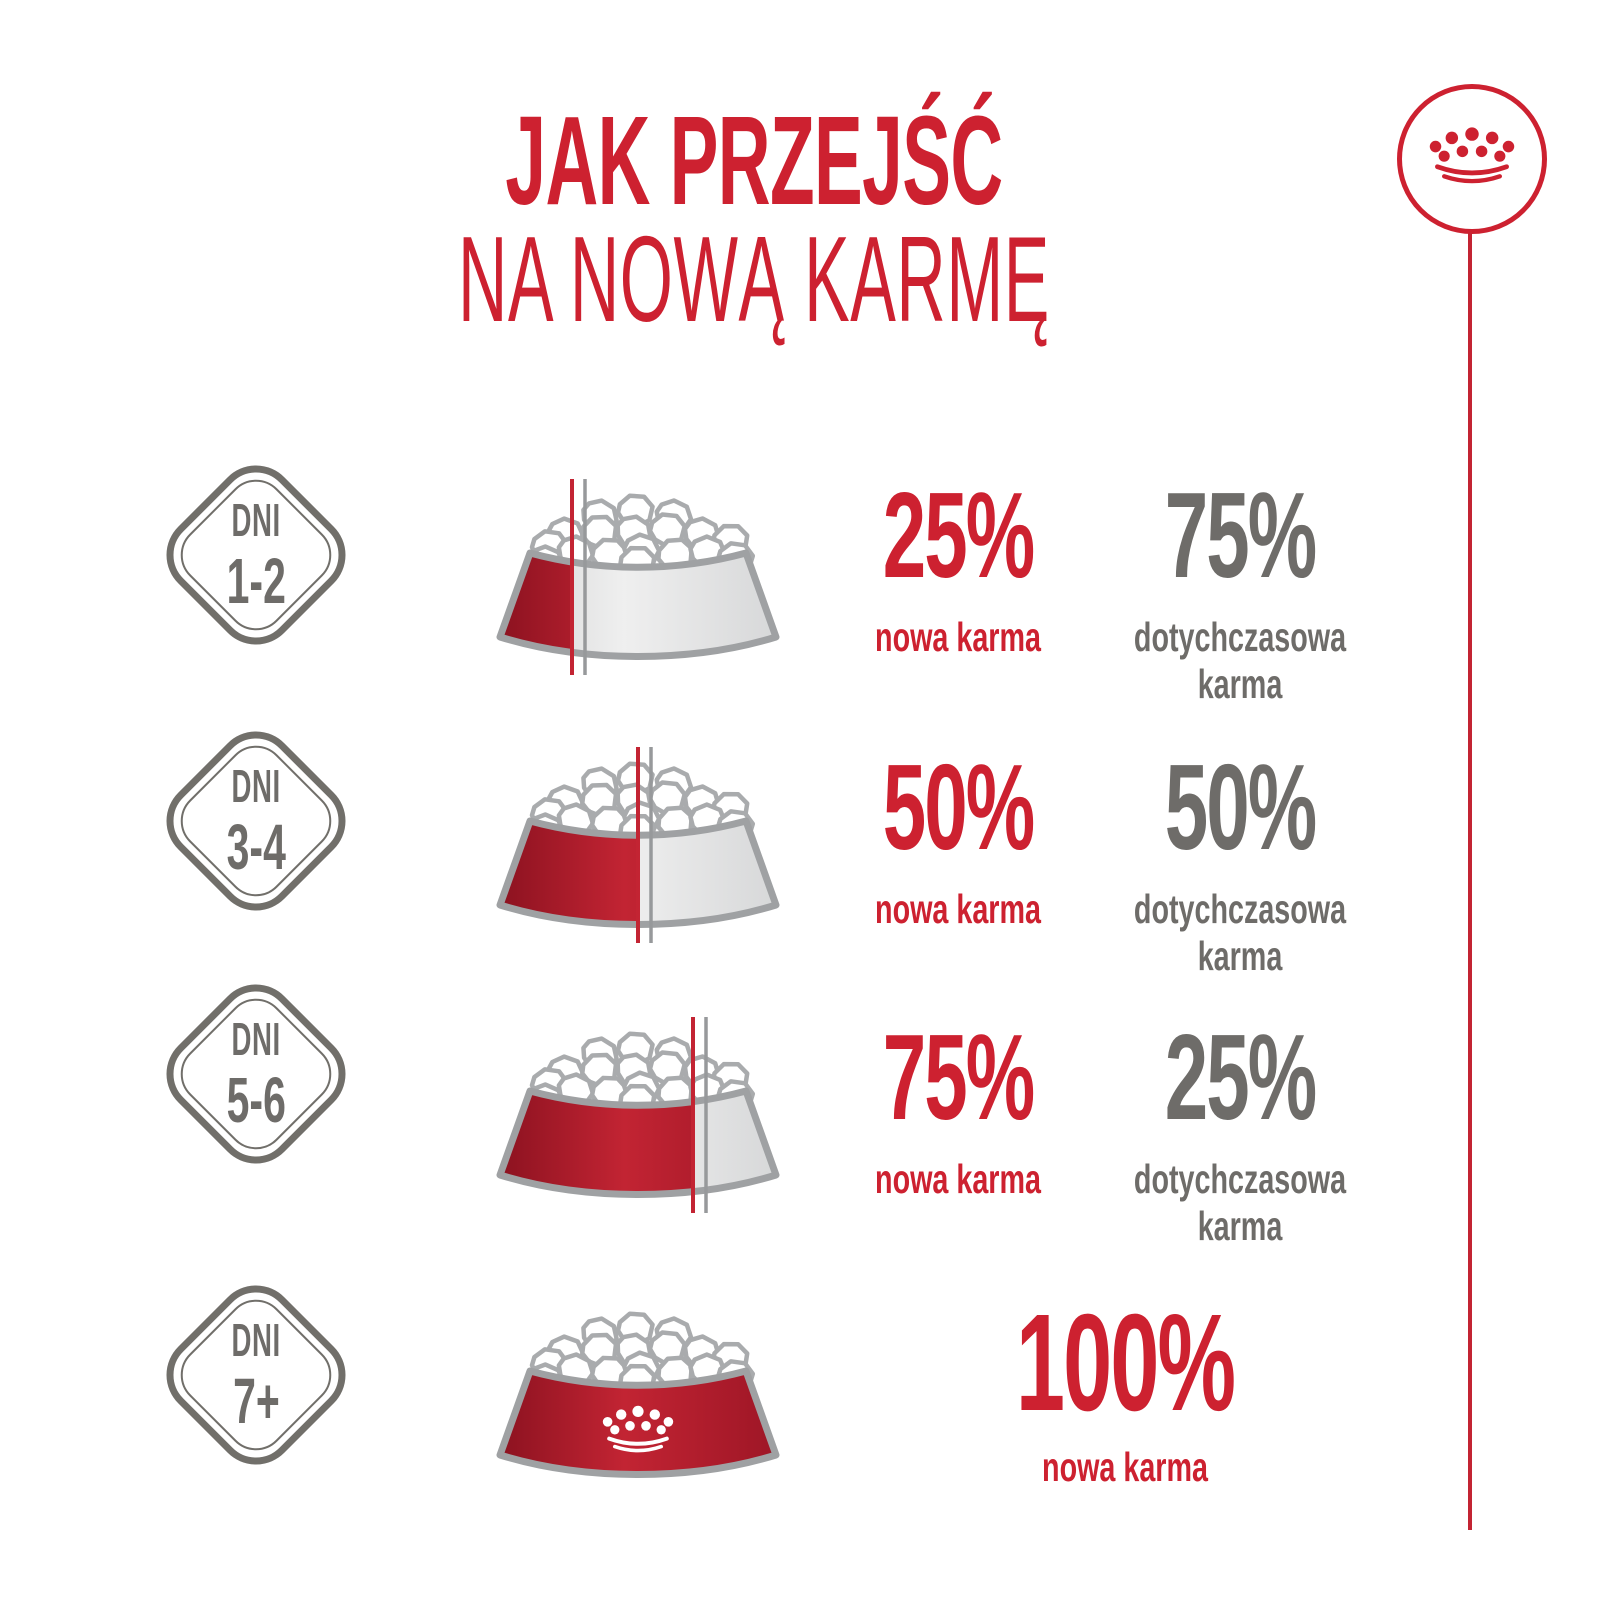 The image size is (1600, 1600). Describe the element at coordinates (958, 1077) in the screenshot. I see `new-food-percentage: 75%` at that location.